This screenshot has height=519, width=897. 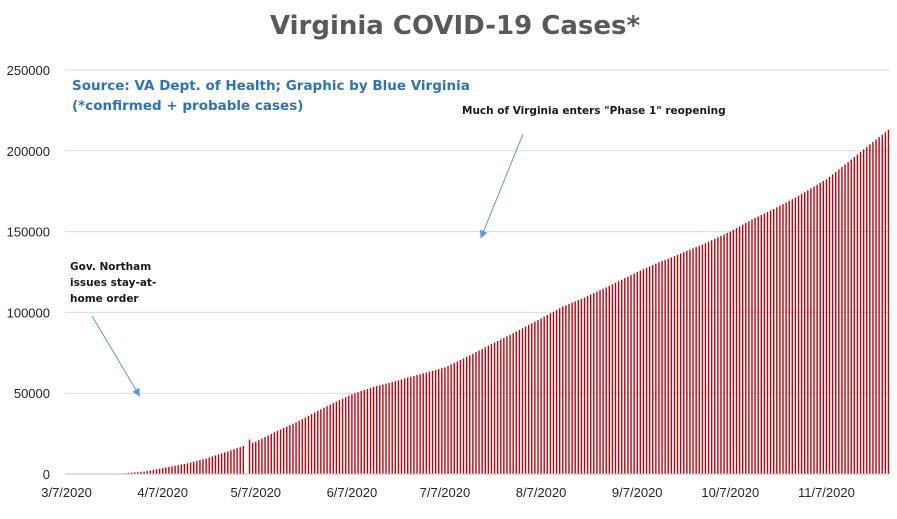 I want to click on x-tick-label: 4/7/2020, so click(x=162, y=492).